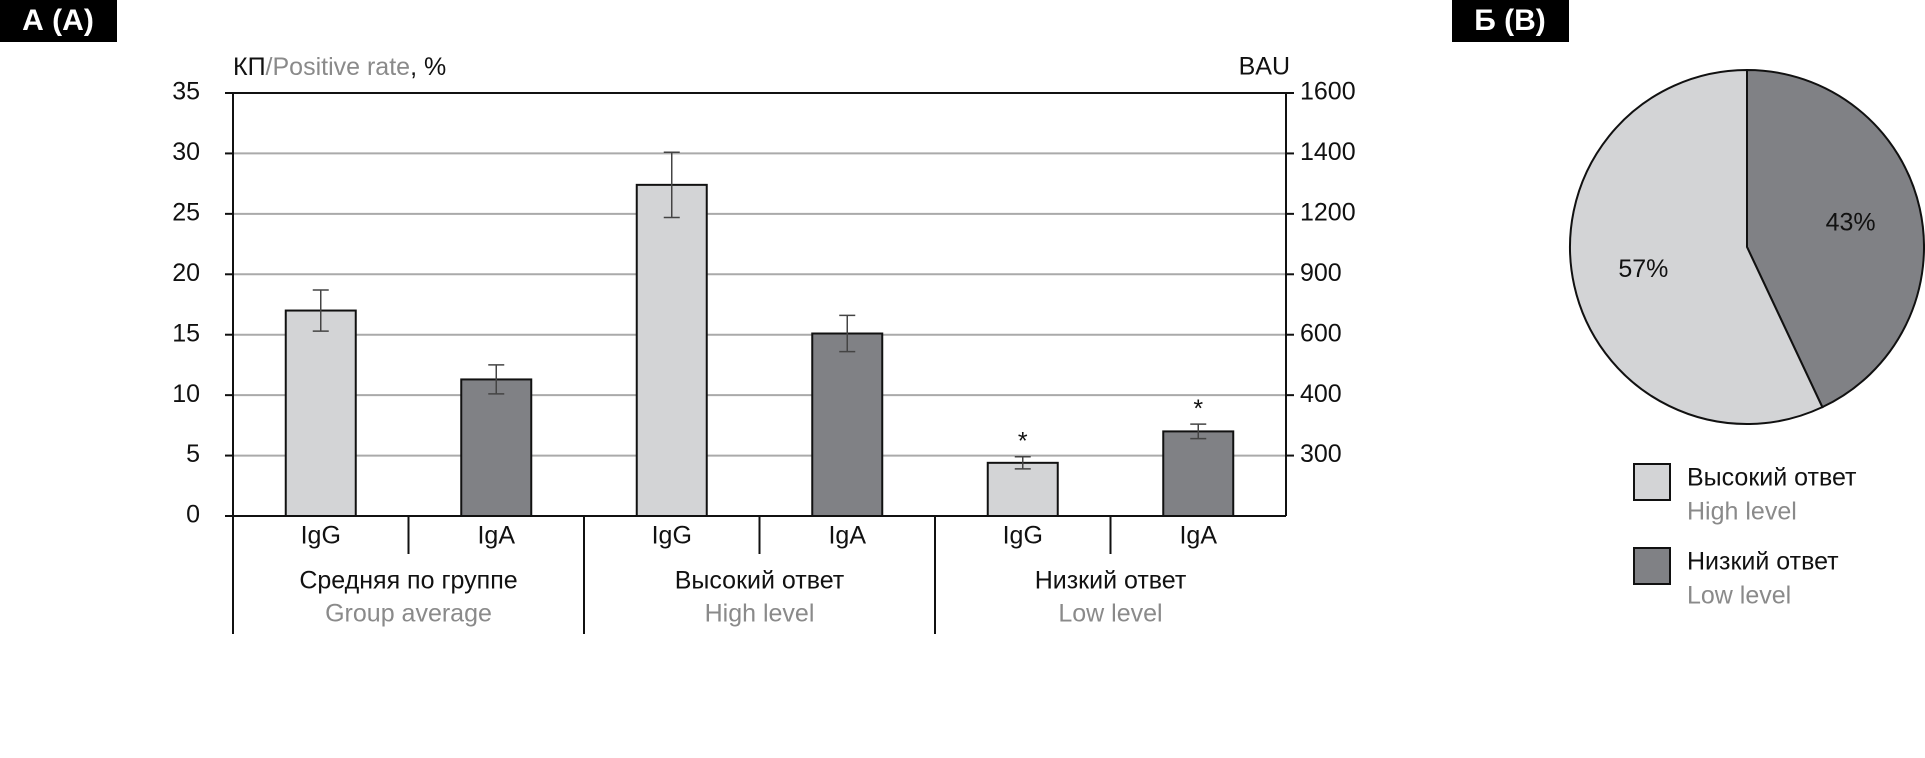  I want to click on y2-tick-label: 600, so click(1321, 333).